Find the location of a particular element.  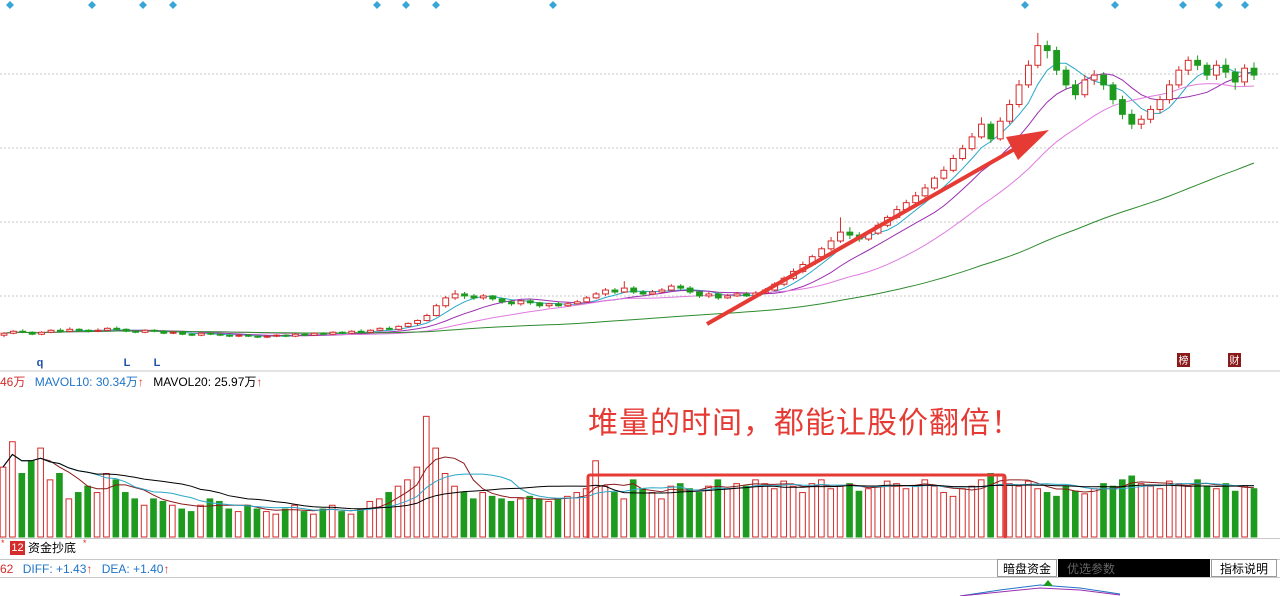

macd-lines is located at coordinates (1040, 588).